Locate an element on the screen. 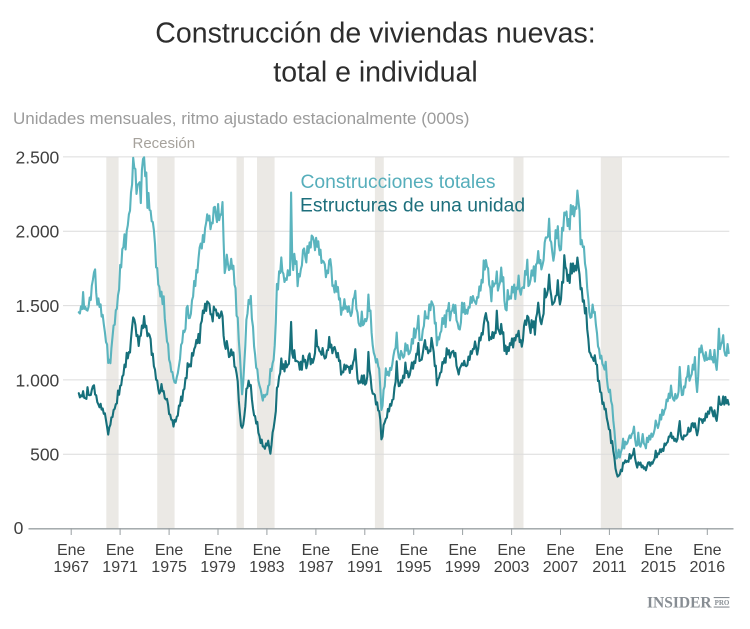 The height and width of the screenshot is (629, 750). svg-text: Recesión is located at coordinates (164, 143).